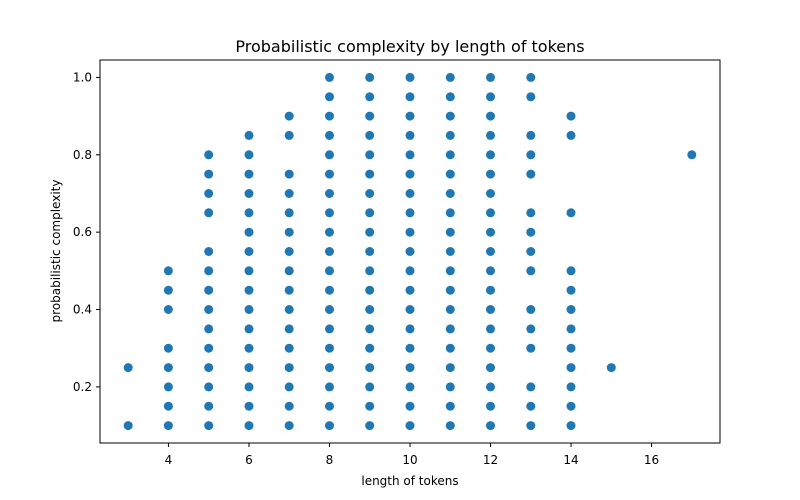 The width and height of the screenshot is (800, 500). I want to click on y-tick-label: 0.4, so click(82, 310).